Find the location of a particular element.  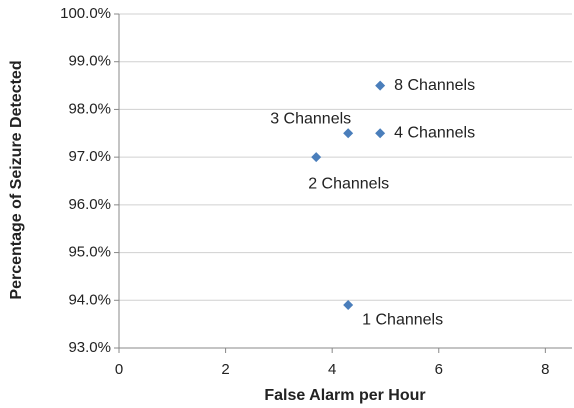

y-tick-label: 99.0% is located at coordinates (89, 61).